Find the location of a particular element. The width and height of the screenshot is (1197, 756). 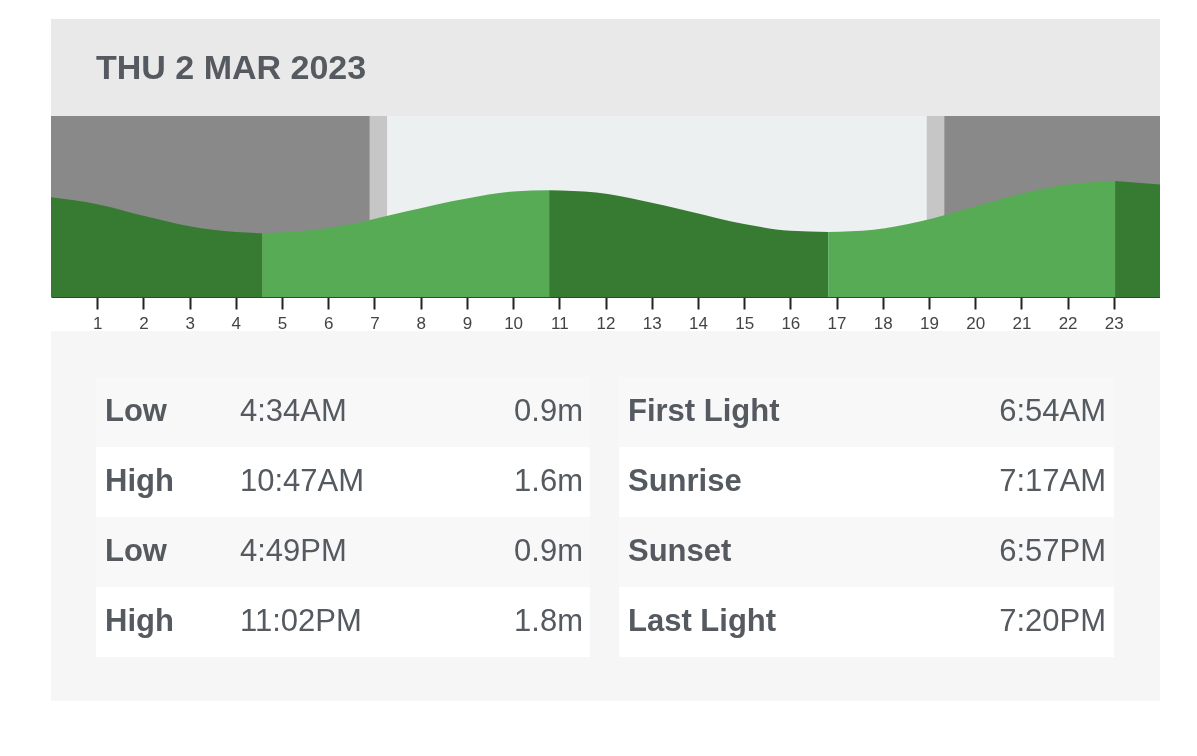

x-tick-label: 15 is located at coordinates (745, 323).